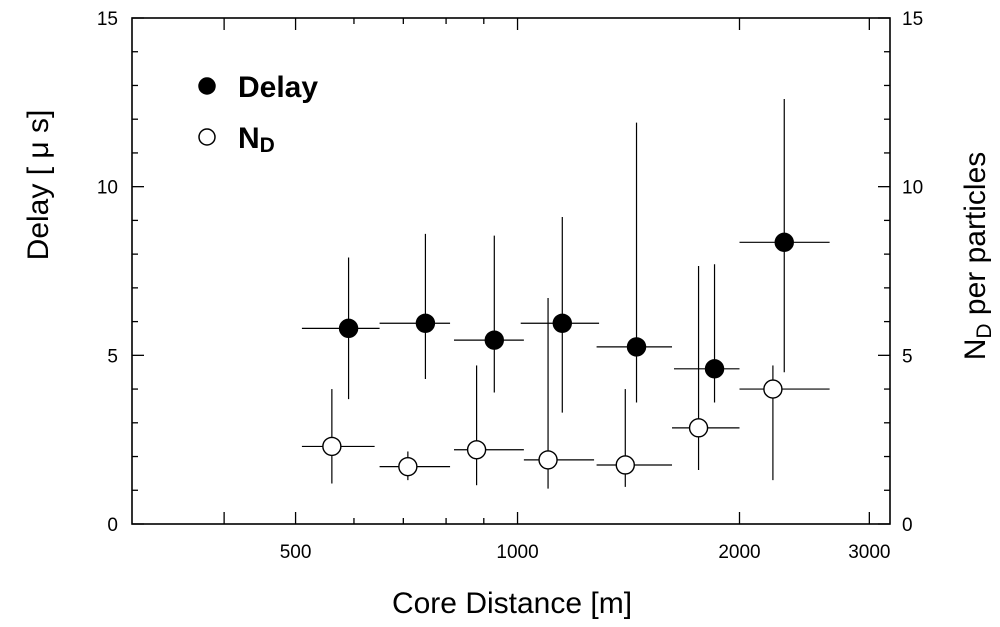 This screenshot has width=1000, height=627. Describe the element at coordinates (912, 19) in the screenshot. I see `y-tick-label-right: 15` at that location.